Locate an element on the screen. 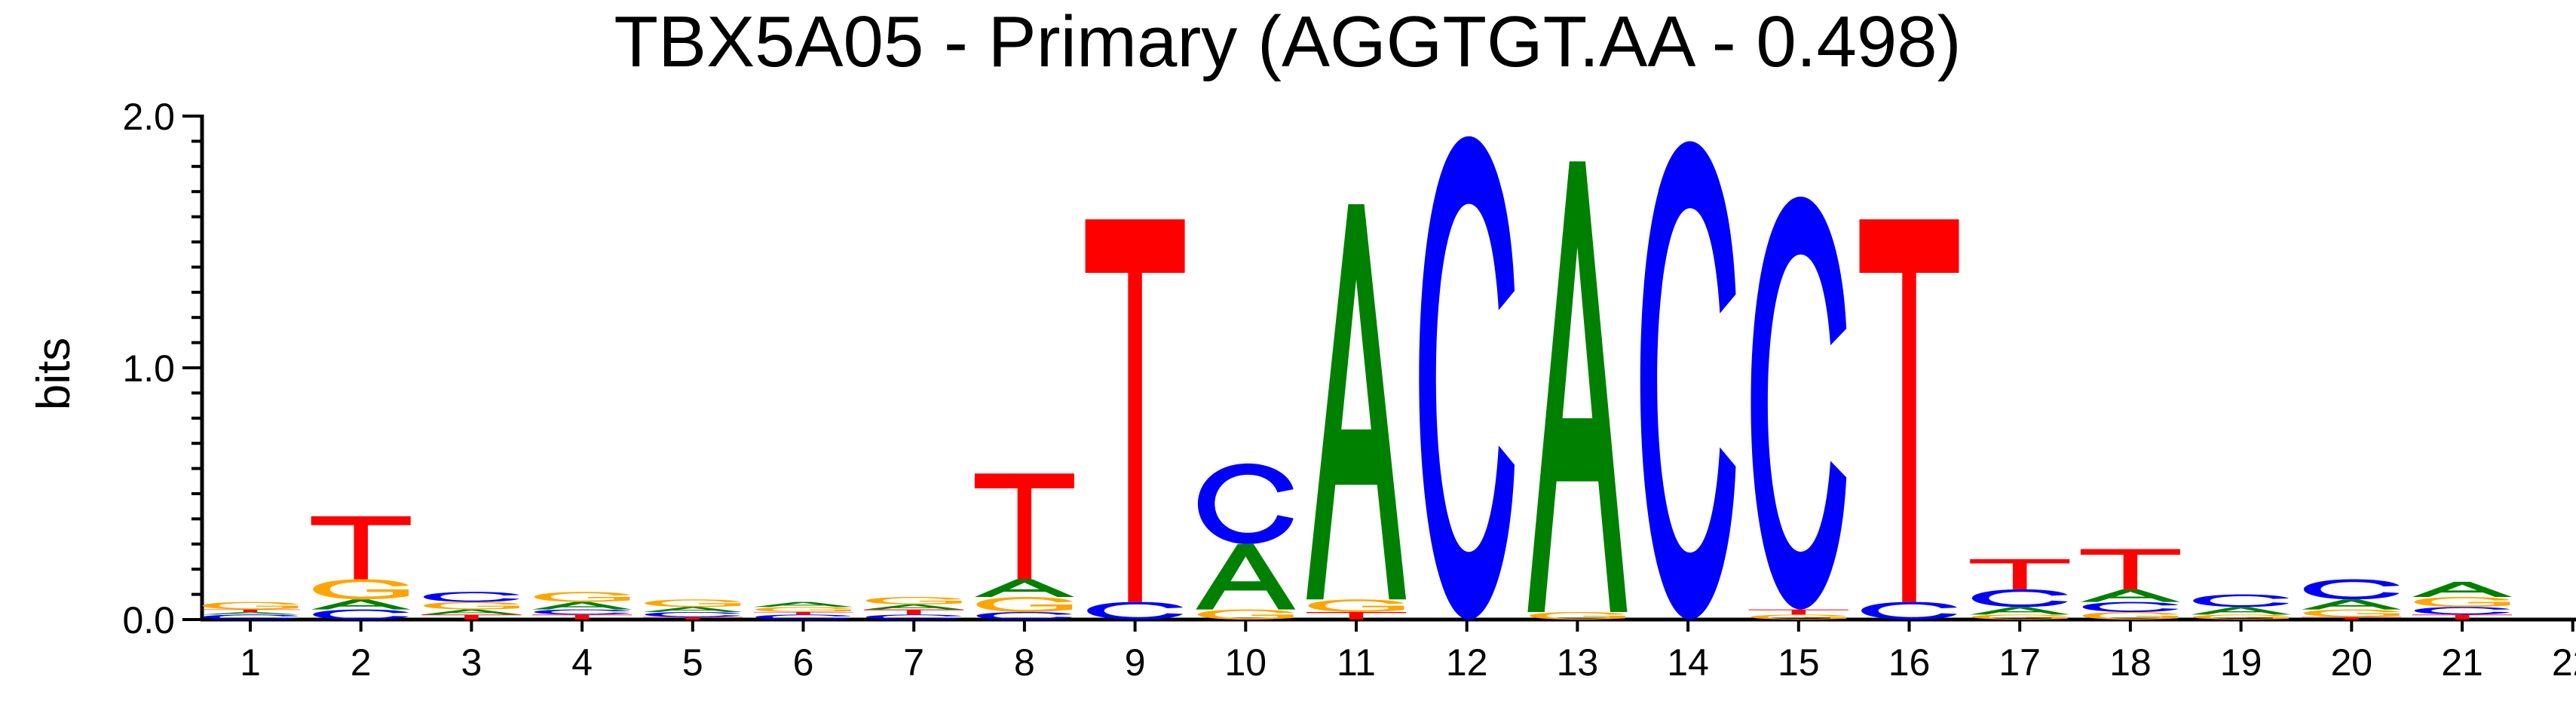 Image resolution: width=2576 pixels, height=710 pixels. chart-title: TBX5A05 - Primary (AGGTGT.AA - 0.498) is located at coordinates (1287, 42).